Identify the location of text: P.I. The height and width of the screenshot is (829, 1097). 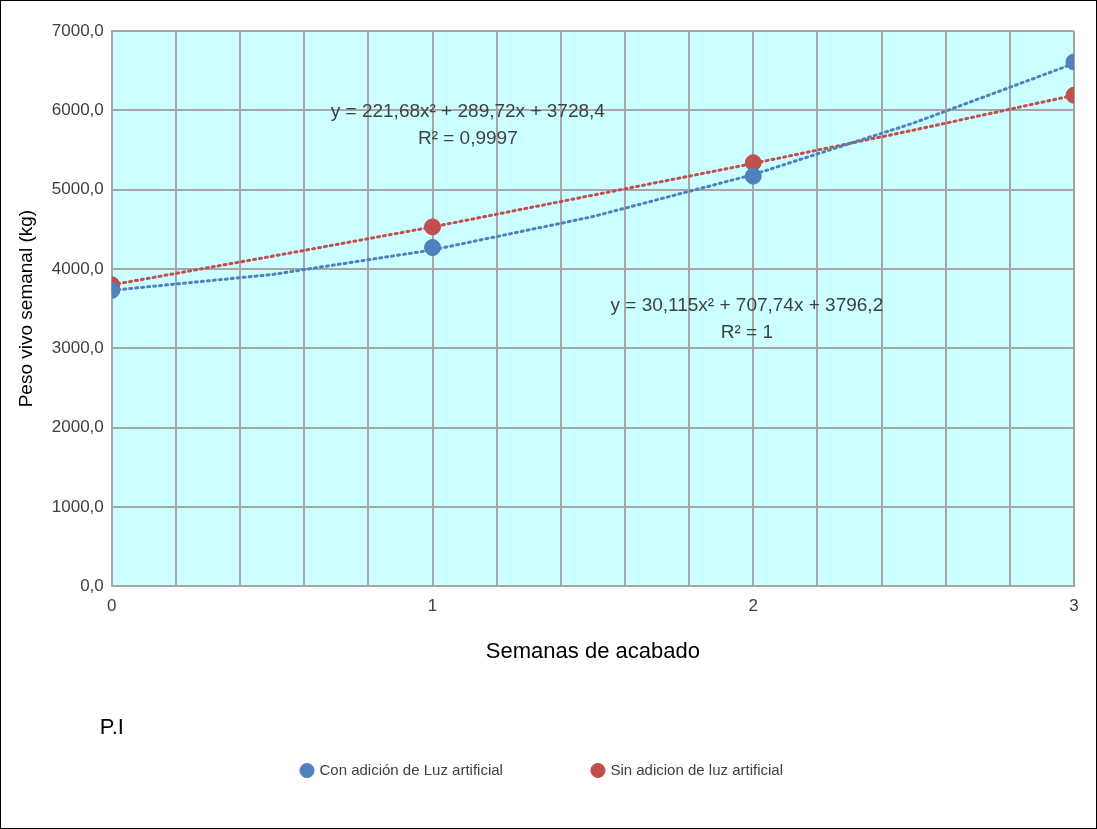
(111, 727).